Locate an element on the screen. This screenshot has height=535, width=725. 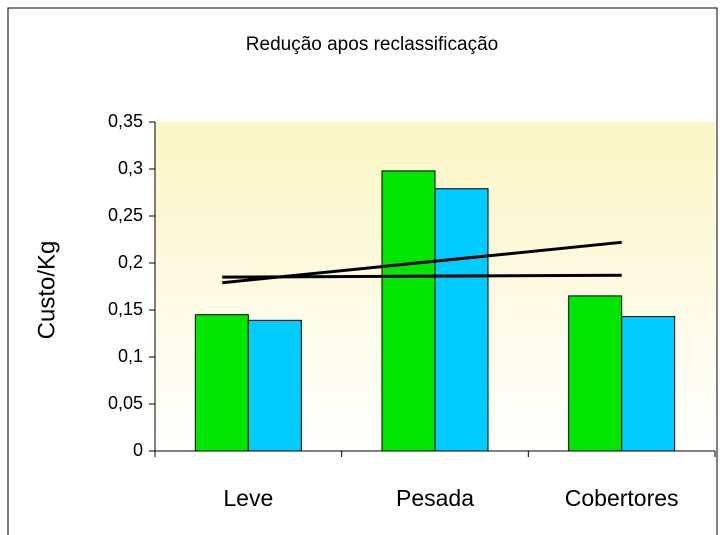
y-tick-label: 0,25 is located at coordinates (125, 215).